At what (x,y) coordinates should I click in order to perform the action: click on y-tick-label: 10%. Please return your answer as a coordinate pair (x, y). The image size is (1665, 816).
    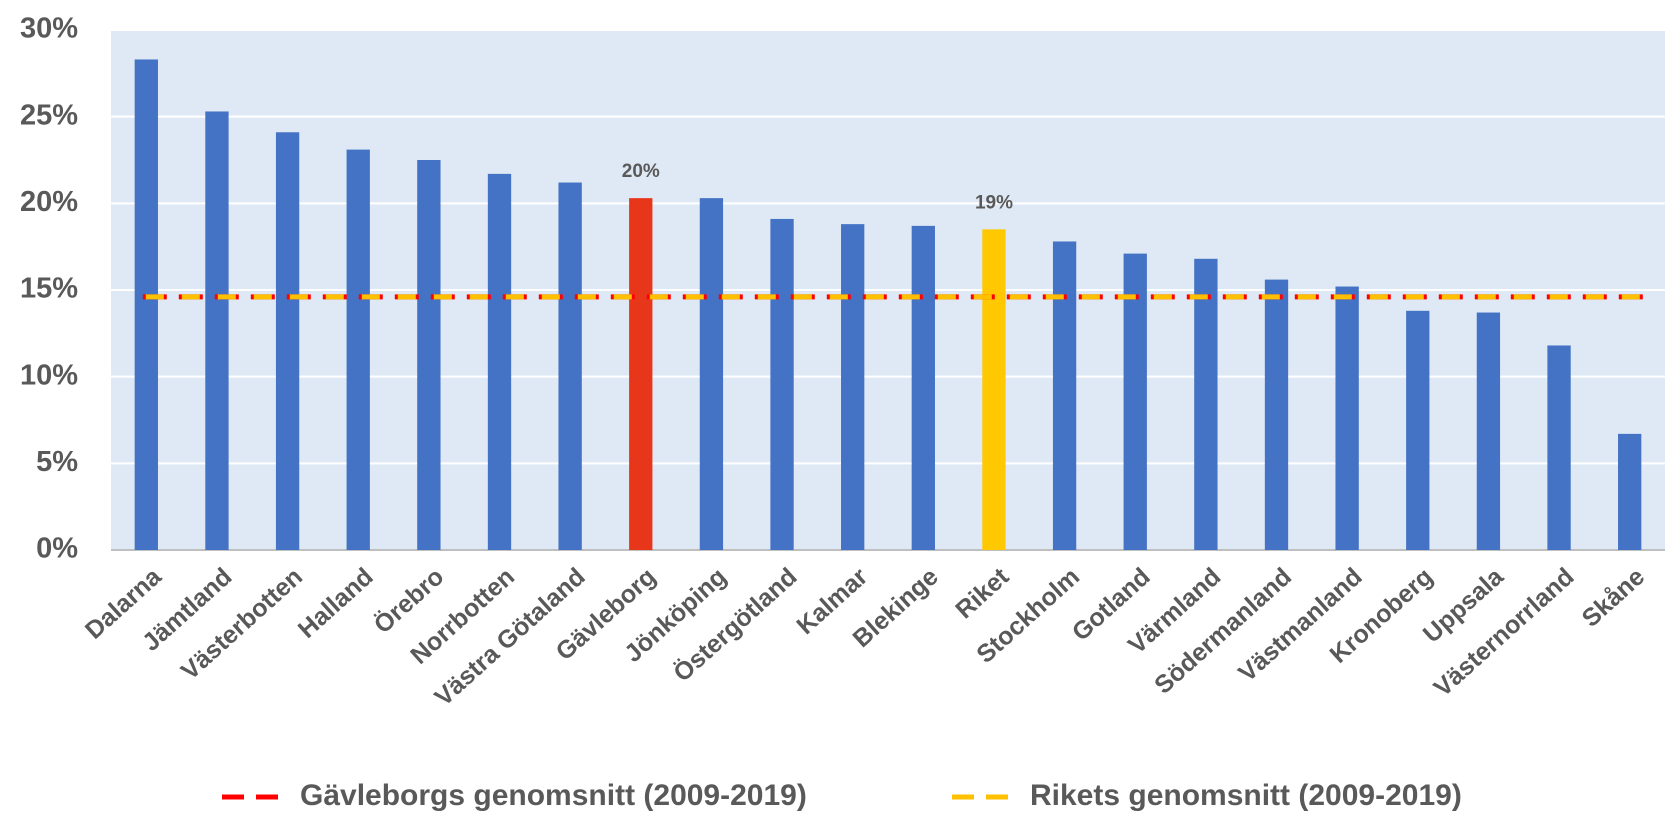
    Looking at the image, I should click on (49, 375).